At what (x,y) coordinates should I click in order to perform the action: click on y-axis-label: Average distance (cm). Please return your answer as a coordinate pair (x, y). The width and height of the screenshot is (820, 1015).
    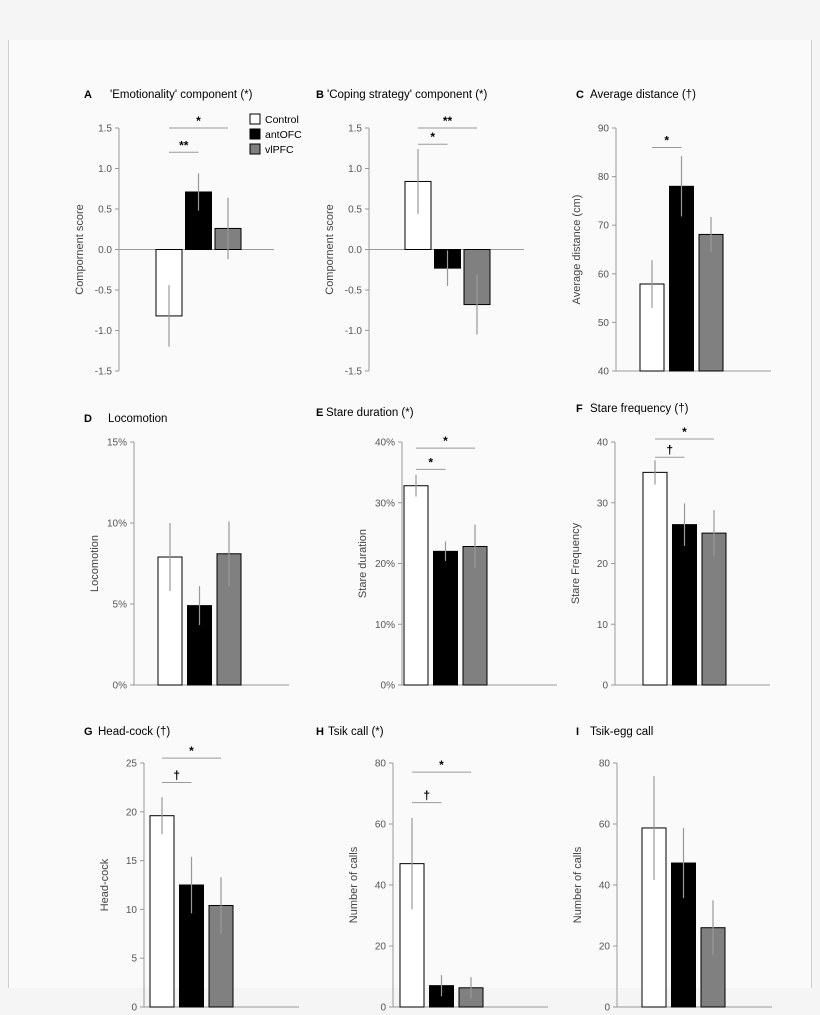
    Looking at the image, I should click on (577, 250).